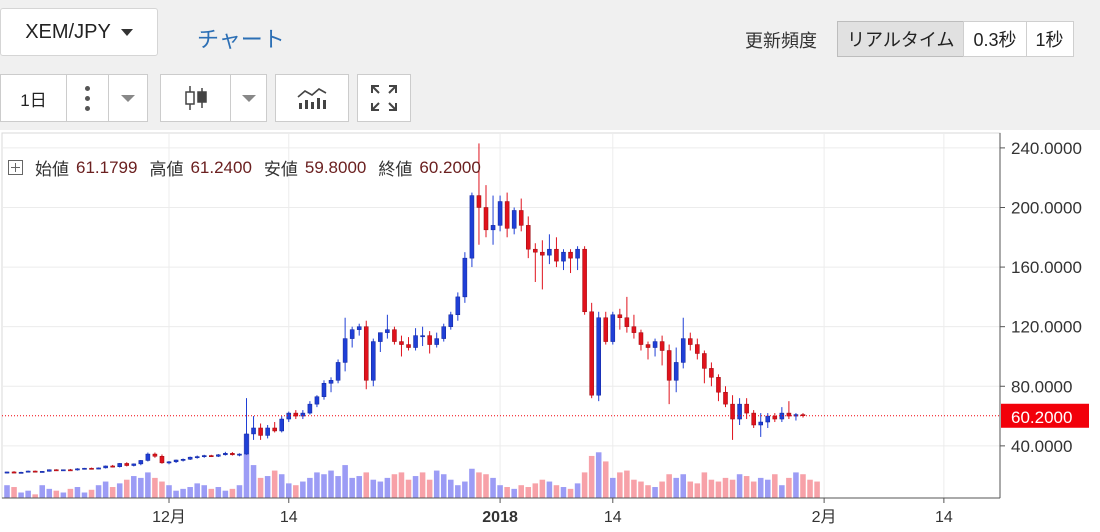  Describe the element at coordinates (79, 32) in the screenshot. I see `pair-selector-button: XEM/JPY` at that location.